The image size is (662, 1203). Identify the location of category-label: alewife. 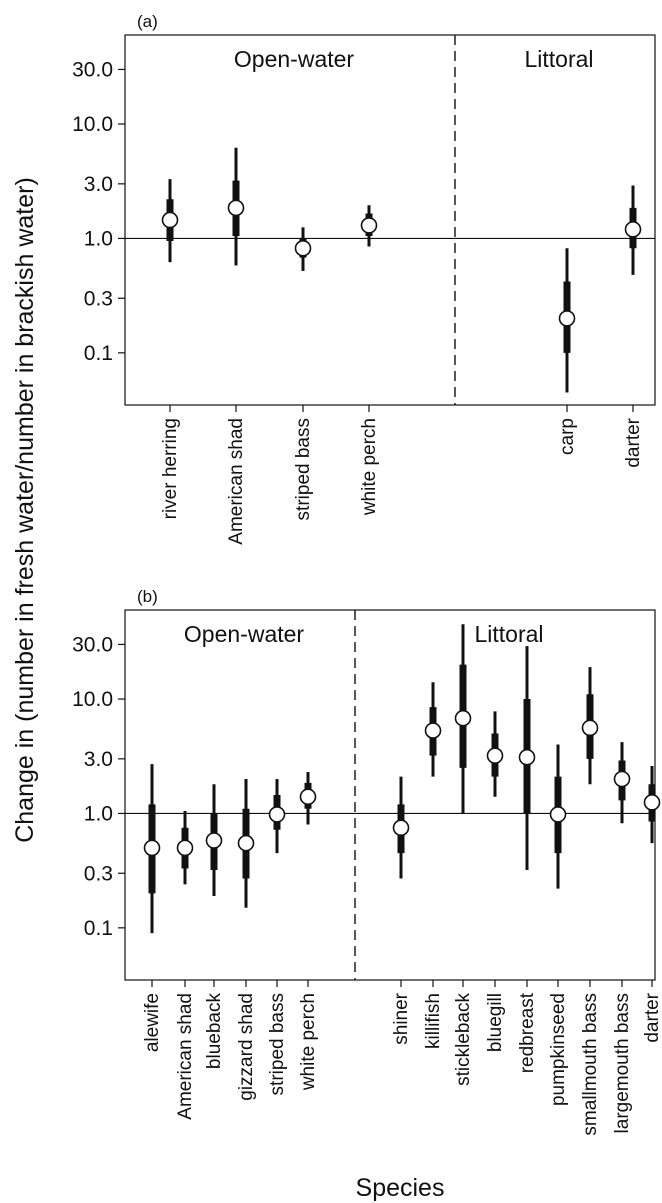
(152, 1022).